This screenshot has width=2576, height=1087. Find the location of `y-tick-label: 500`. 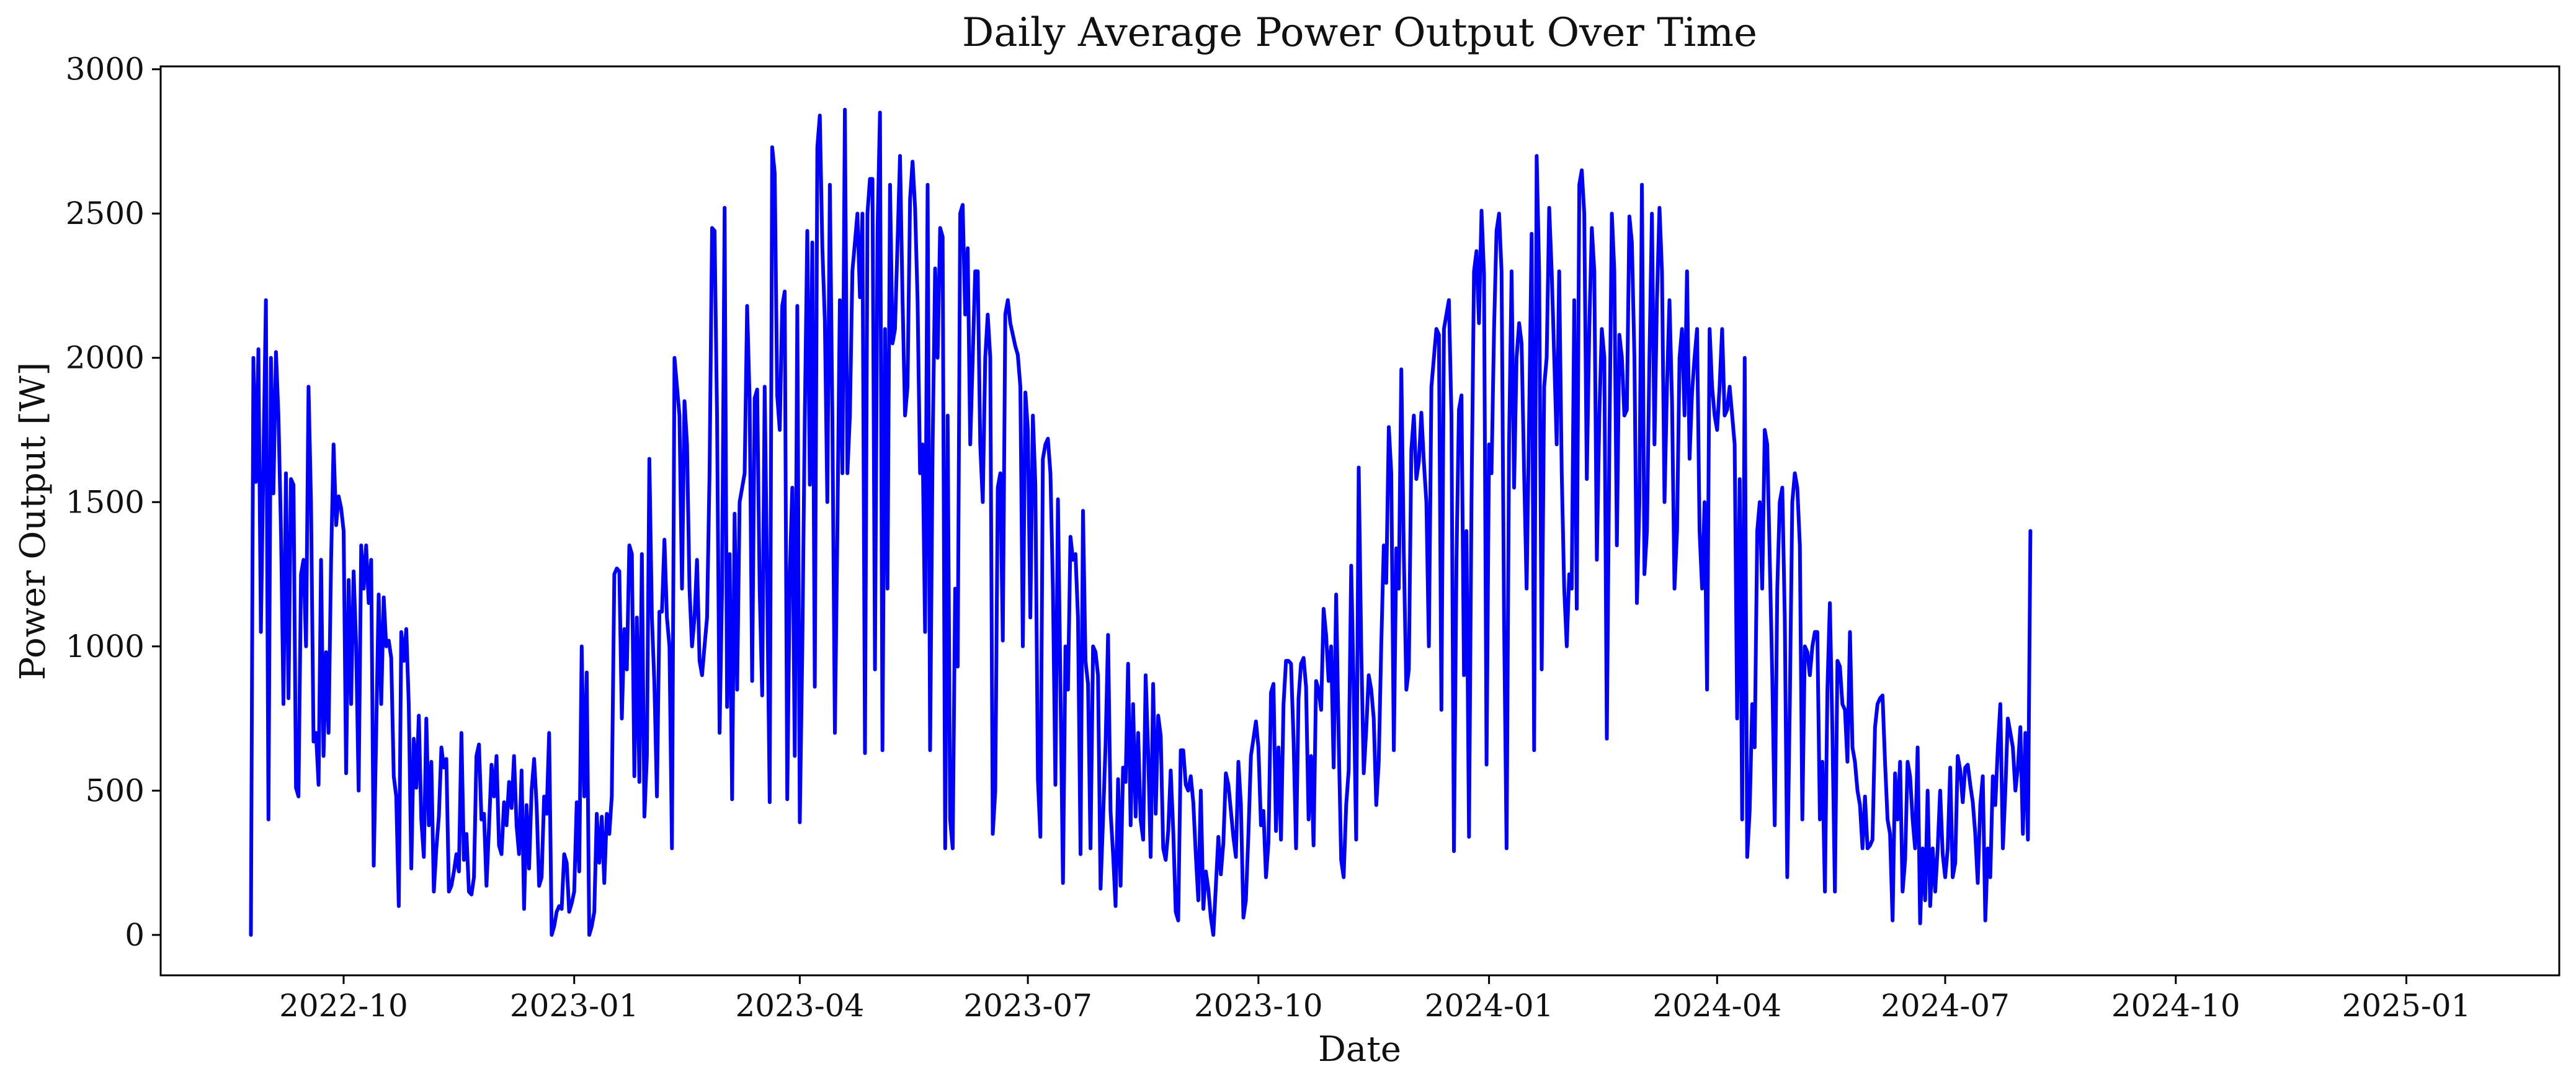

y-tick-label: 500 is located at coordinates (116, 790).